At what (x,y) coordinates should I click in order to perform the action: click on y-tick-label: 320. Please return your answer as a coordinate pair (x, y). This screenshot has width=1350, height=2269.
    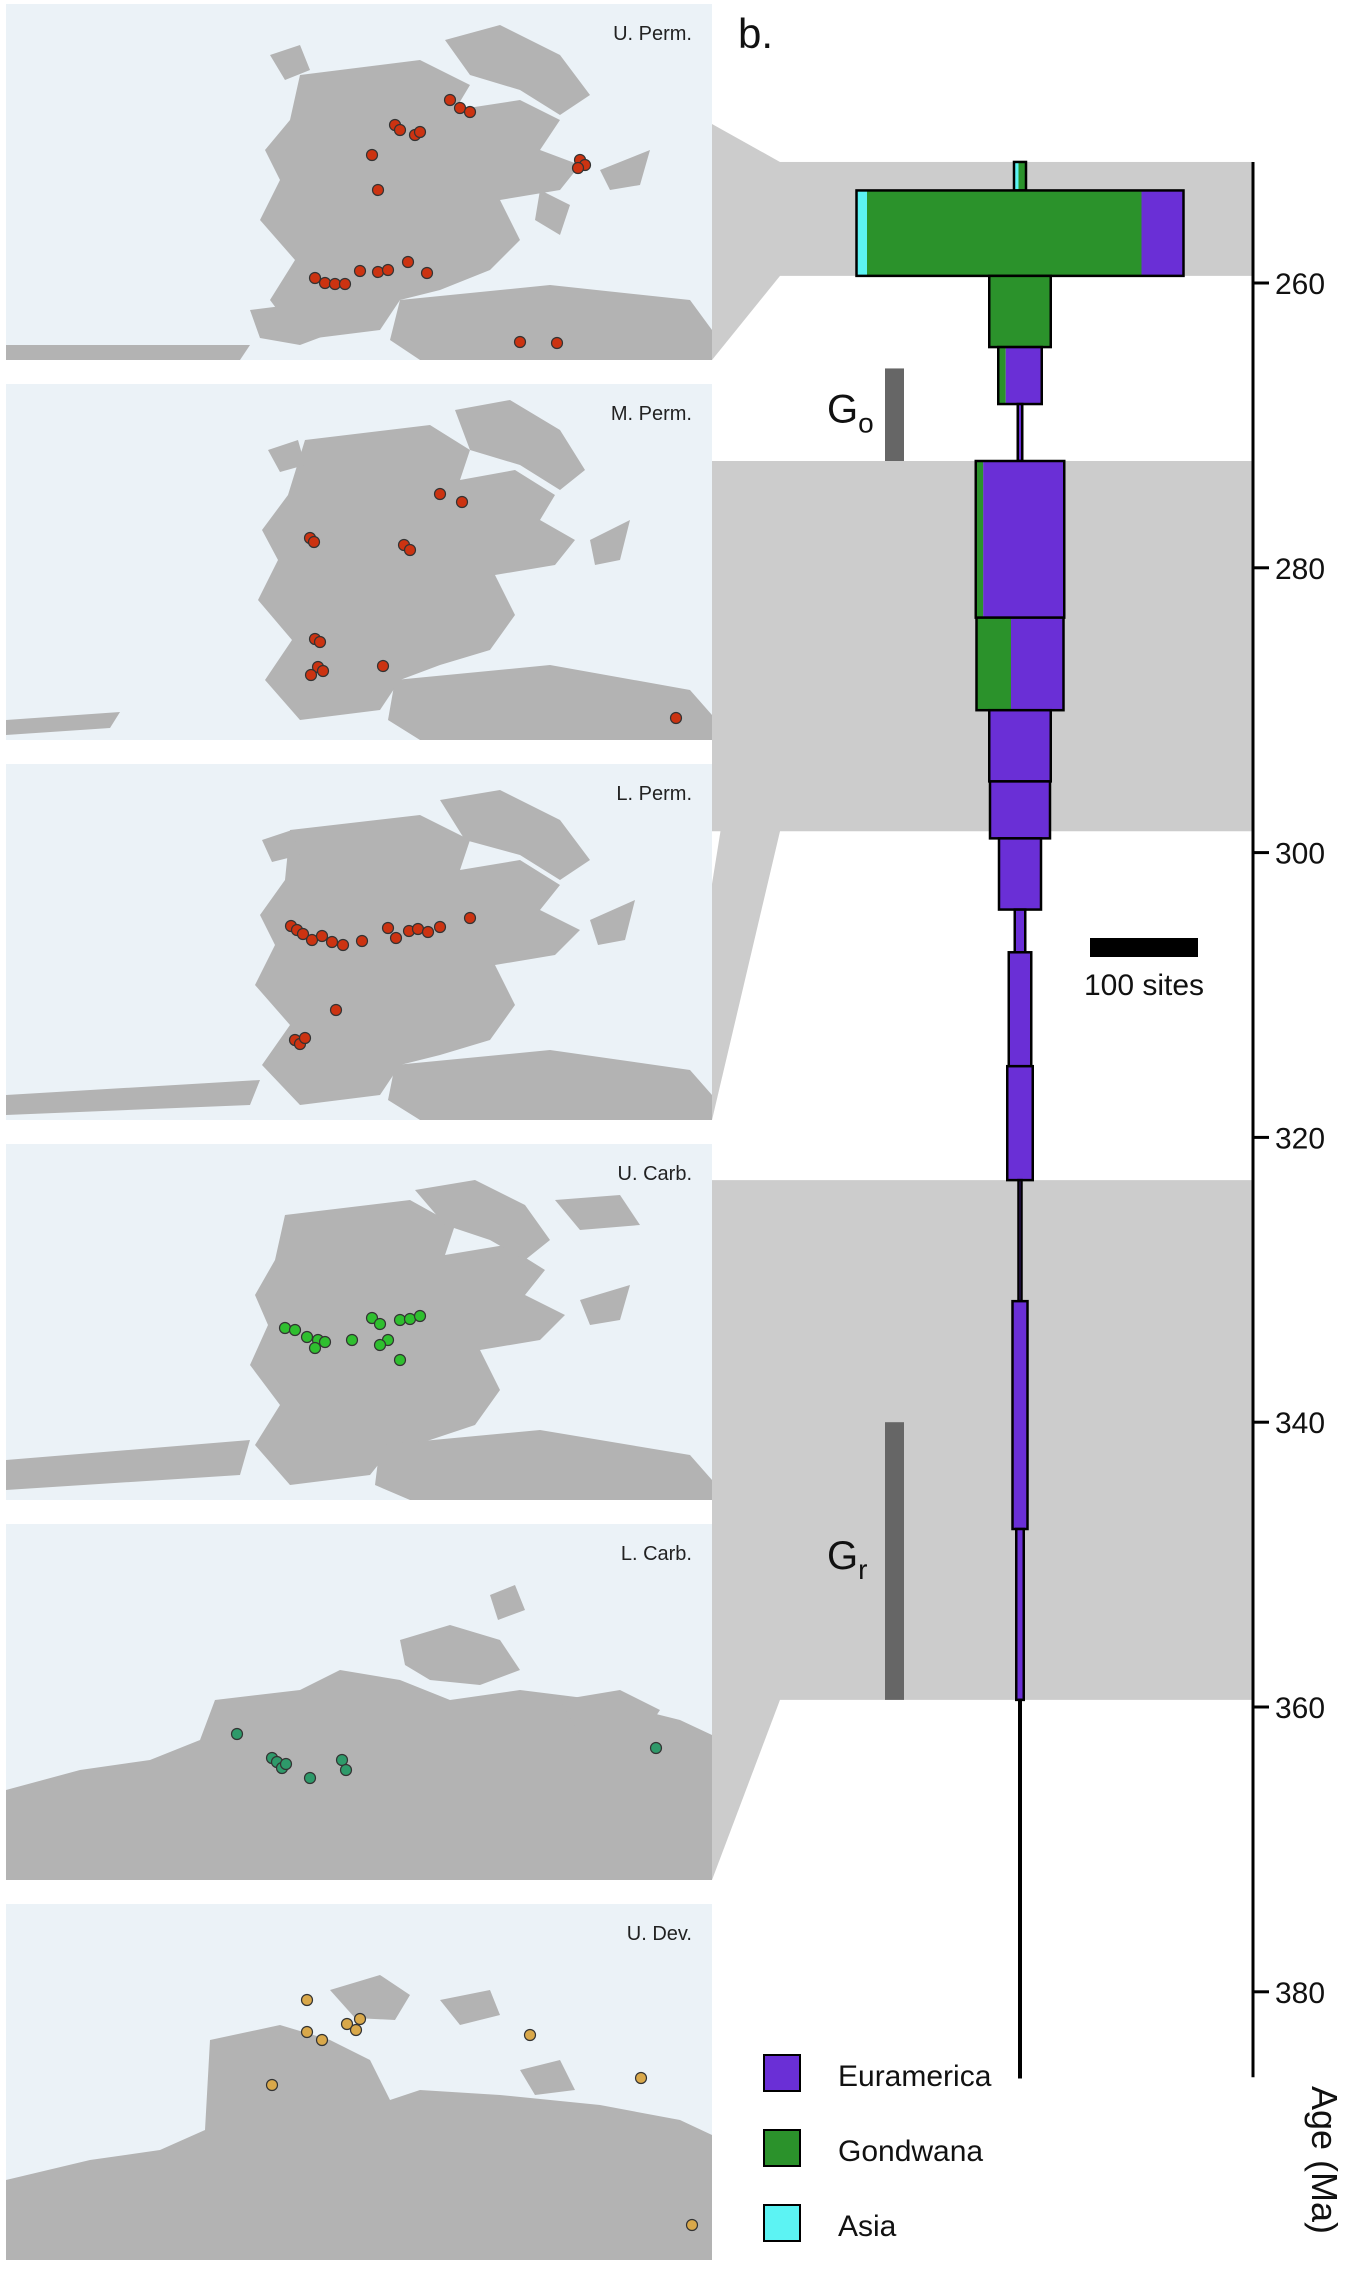
    Looking at the image, I should click on (1300, 1138).